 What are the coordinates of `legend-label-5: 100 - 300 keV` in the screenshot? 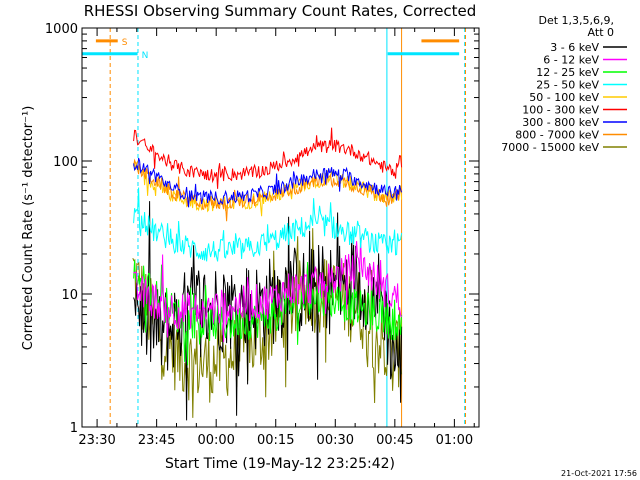 It's located at (560, 110).